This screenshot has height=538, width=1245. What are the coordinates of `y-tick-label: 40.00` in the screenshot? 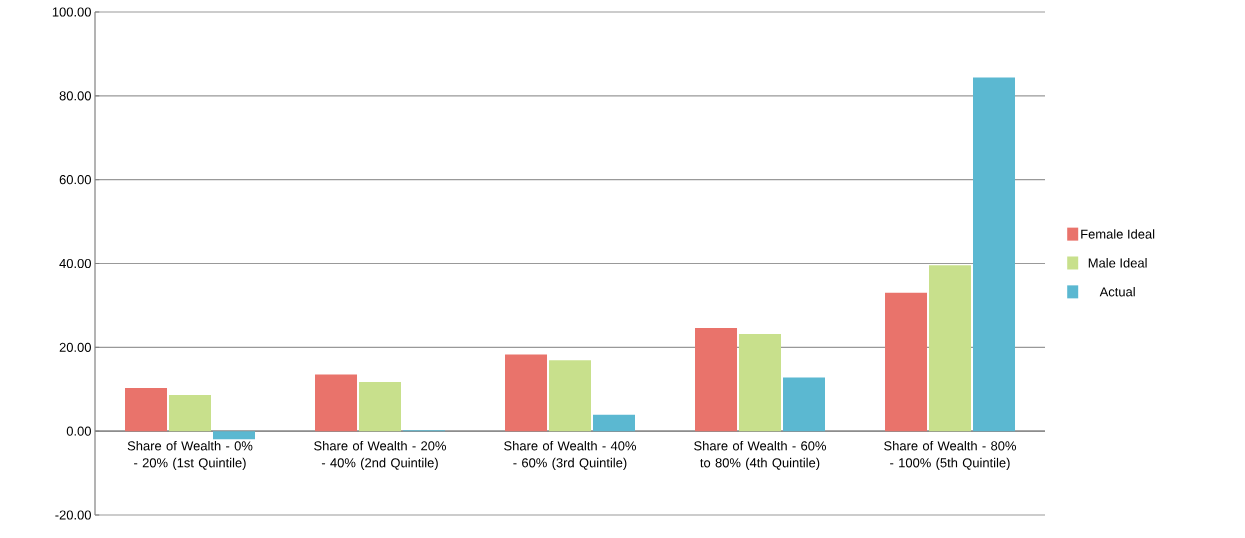 It's located at (75, 263).